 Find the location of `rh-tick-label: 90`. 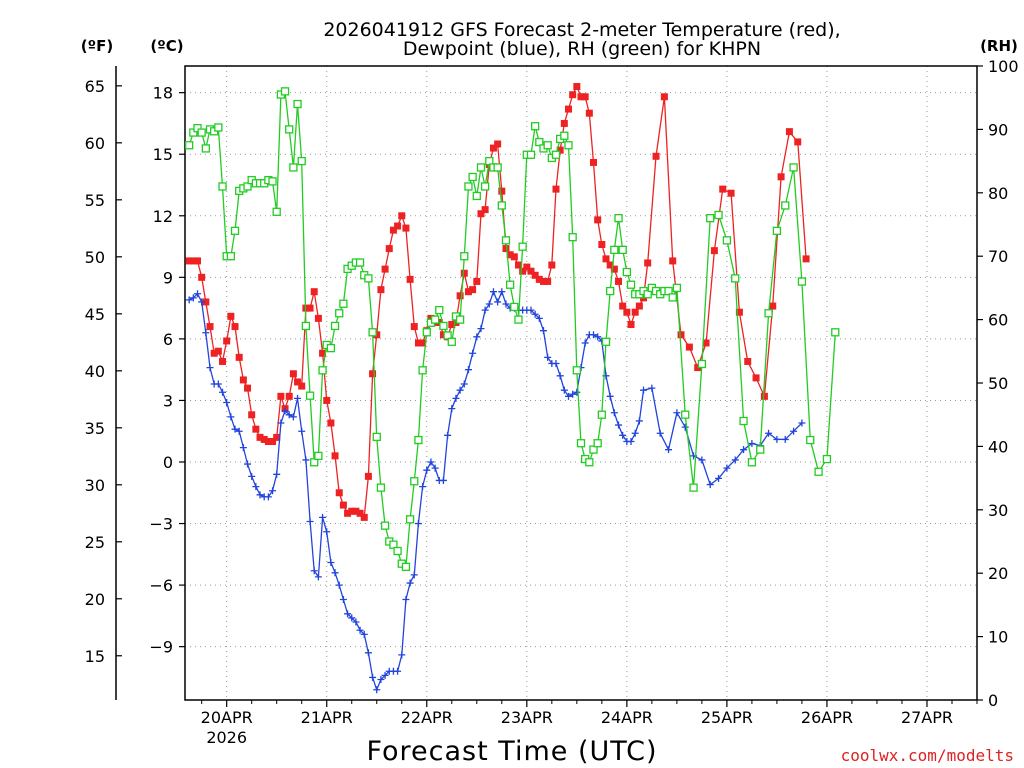

rh-tick-label: 90 is located at coordinates (998, 129).